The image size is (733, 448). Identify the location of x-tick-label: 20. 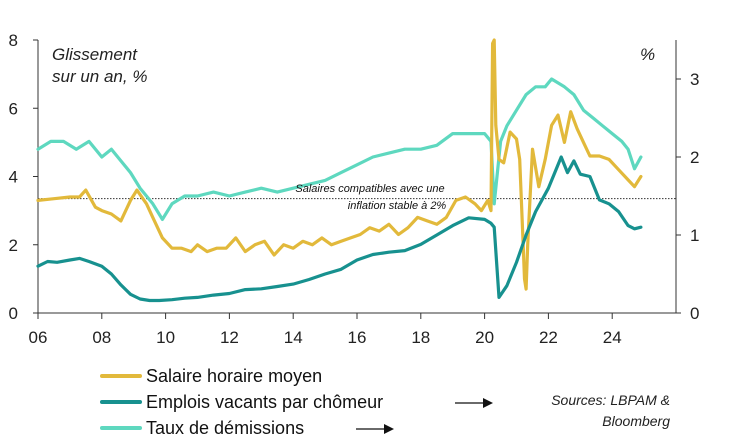
(484, 337).